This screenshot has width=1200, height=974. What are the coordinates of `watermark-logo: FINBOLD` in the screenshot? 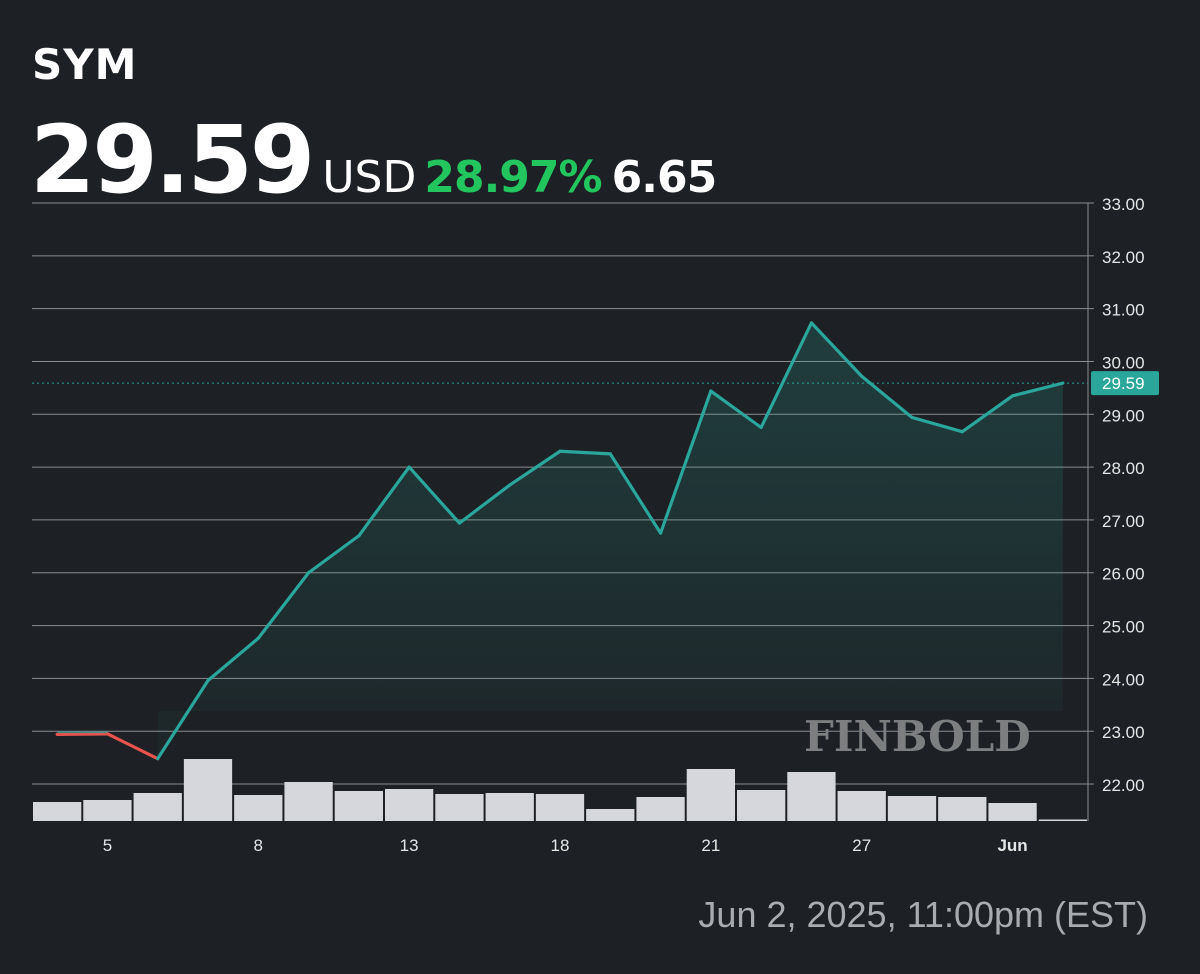 It's located at (917, 736).